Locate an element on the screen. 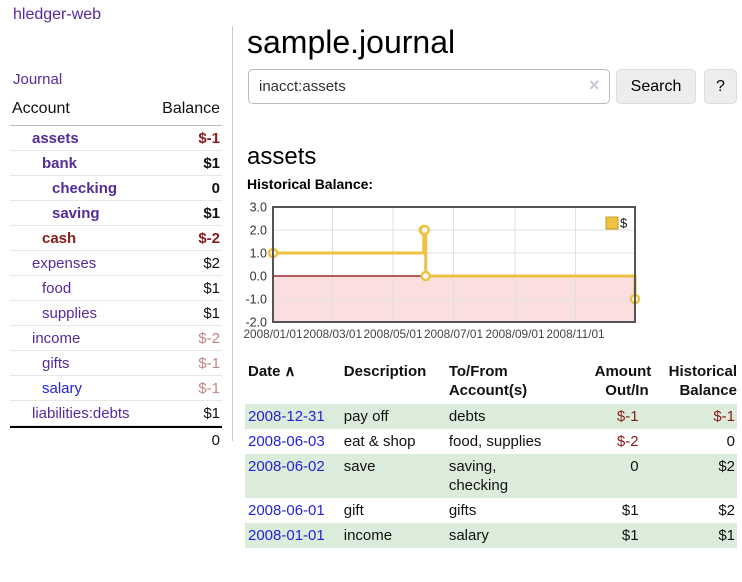  transaction-description-cell: income is located at coordinates (368, 535).